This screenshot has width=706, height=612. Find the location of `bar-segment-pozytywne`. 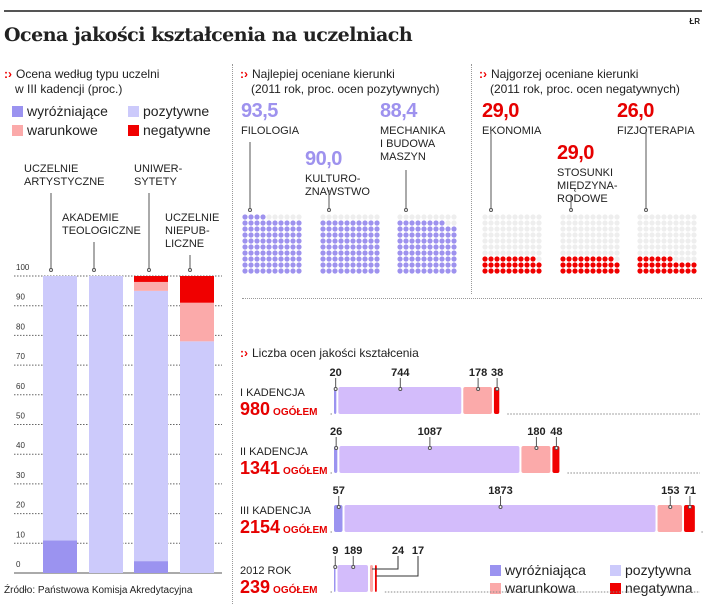

bar-segment-pozytywne is located at coordinates (106, 424).